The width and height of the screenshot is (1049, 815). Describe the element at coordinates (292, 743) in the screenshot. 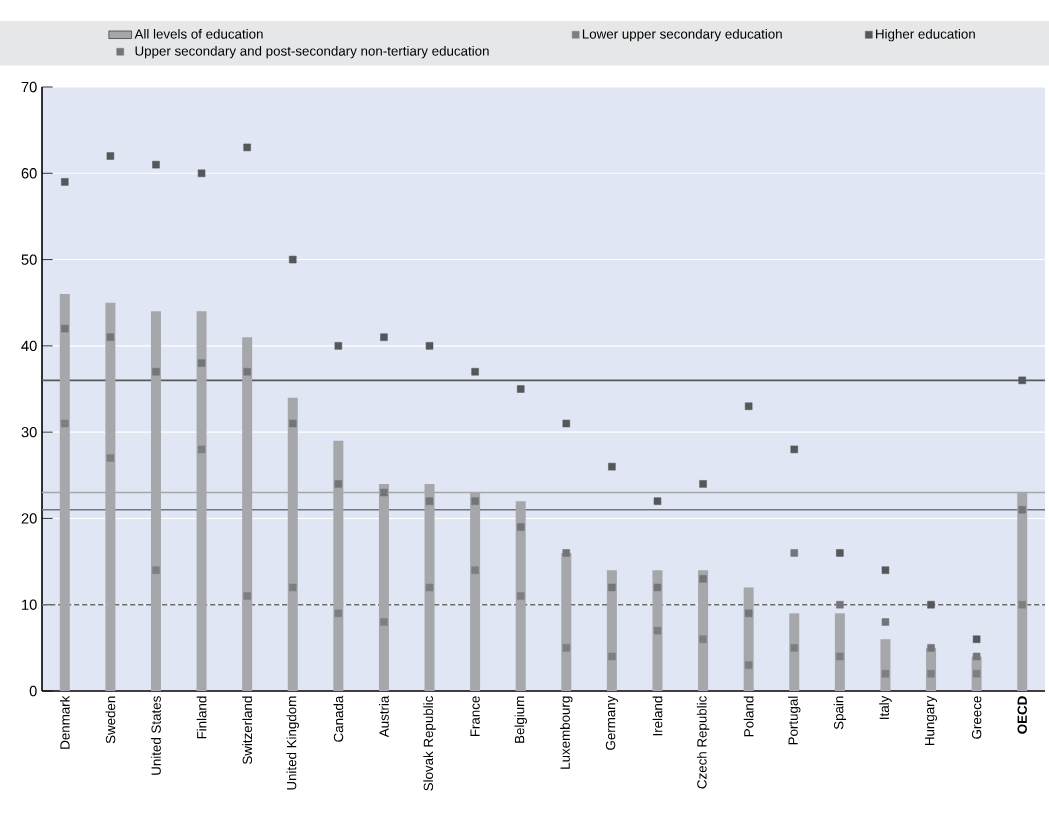

I see `x-tick-label: United Kingdom` at that location.